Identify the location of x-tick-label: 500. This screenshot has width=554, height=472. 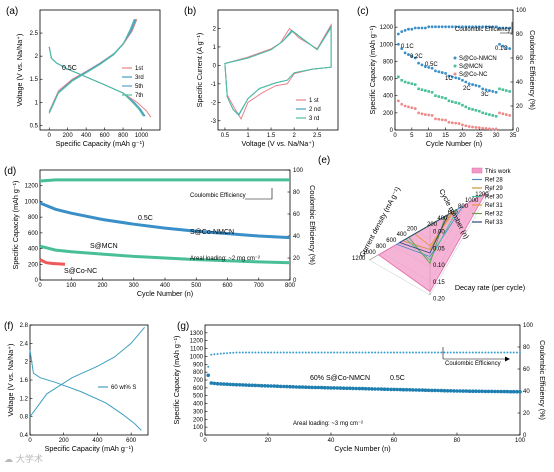
(196, 286).